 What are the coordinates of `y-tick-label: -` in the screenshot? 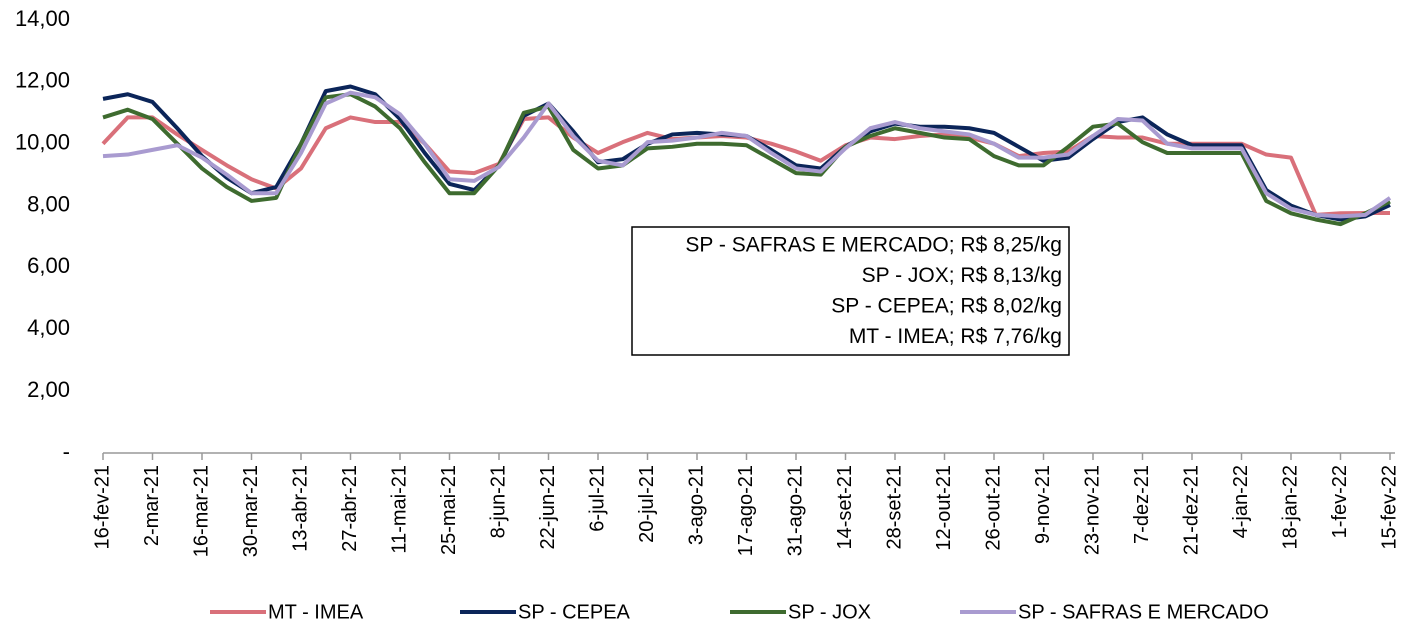 It's located at (66, 451).